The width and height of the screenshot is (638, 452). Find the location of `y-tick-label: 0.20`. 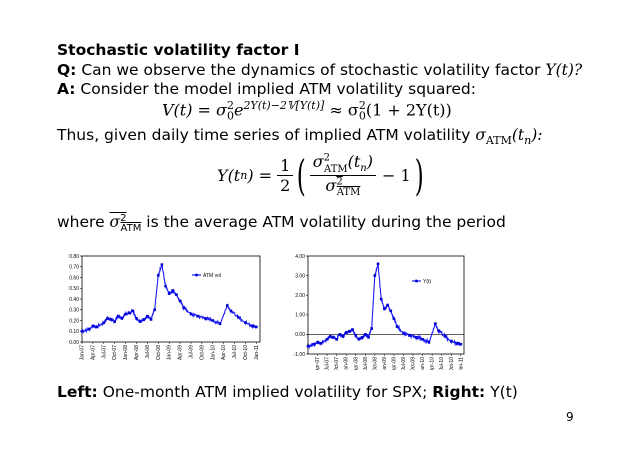

y-tick-label: 0.20 is located at coordinates (74, 321).